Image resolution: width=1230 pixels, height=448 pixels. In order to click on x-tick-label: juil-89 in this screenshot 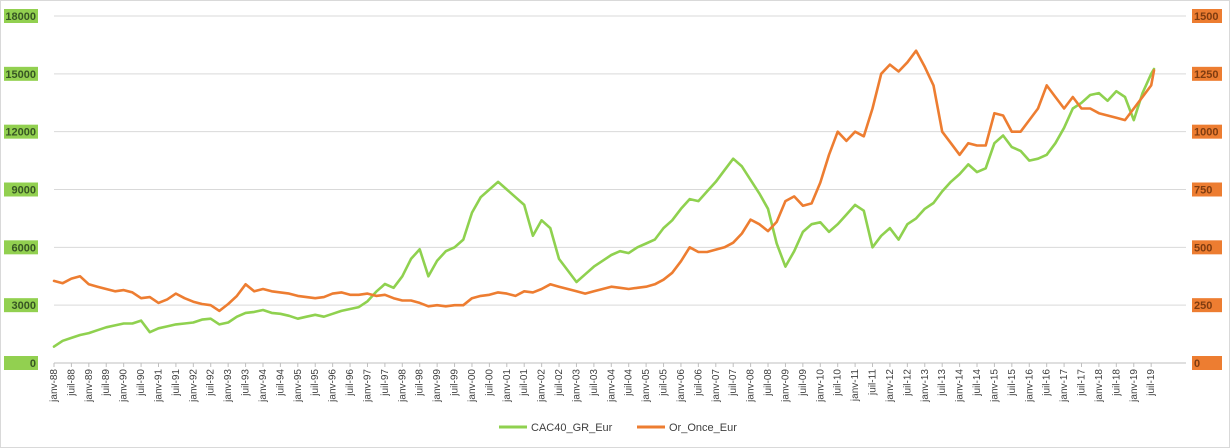, I will do `click(106, 383)`.